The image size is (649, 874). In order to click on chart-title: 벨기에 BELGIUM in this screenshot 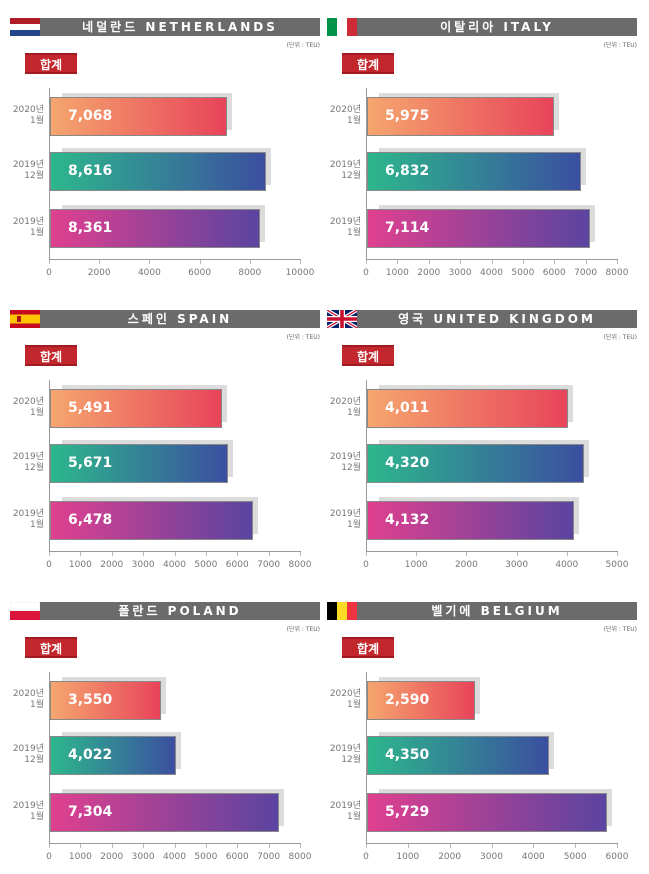, I will do `click(497, 611)`.